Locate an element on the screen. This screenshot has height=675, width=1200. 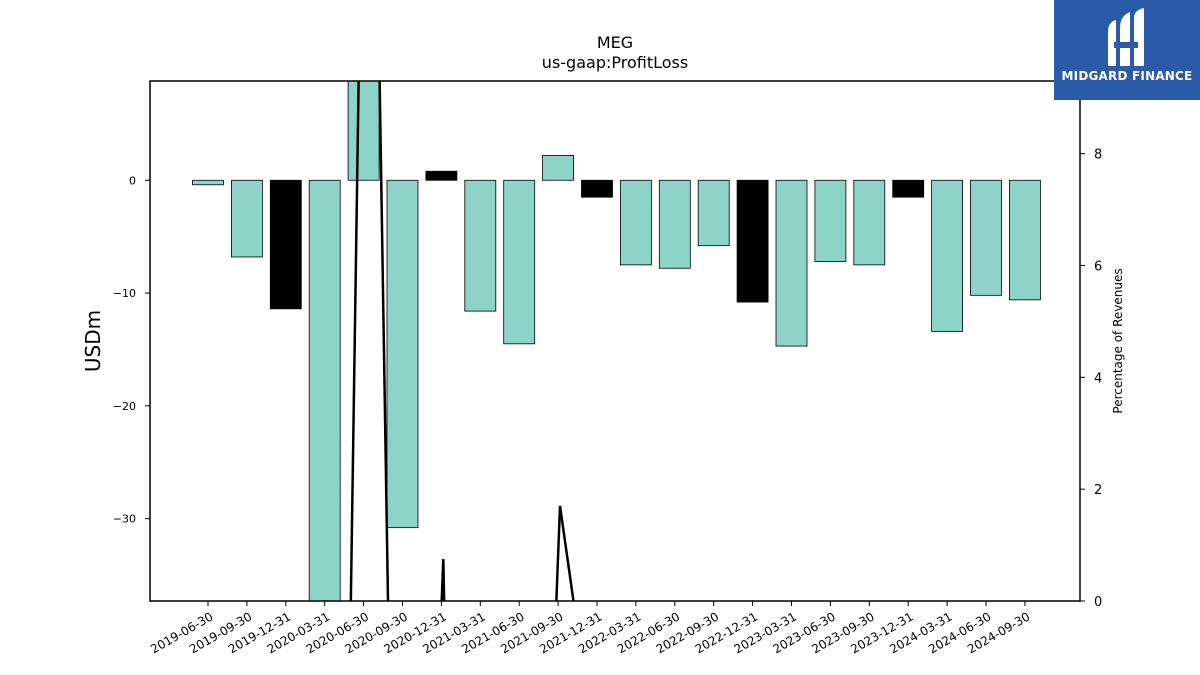
y-tick-label: −10 is located at coordinates (124, 293).